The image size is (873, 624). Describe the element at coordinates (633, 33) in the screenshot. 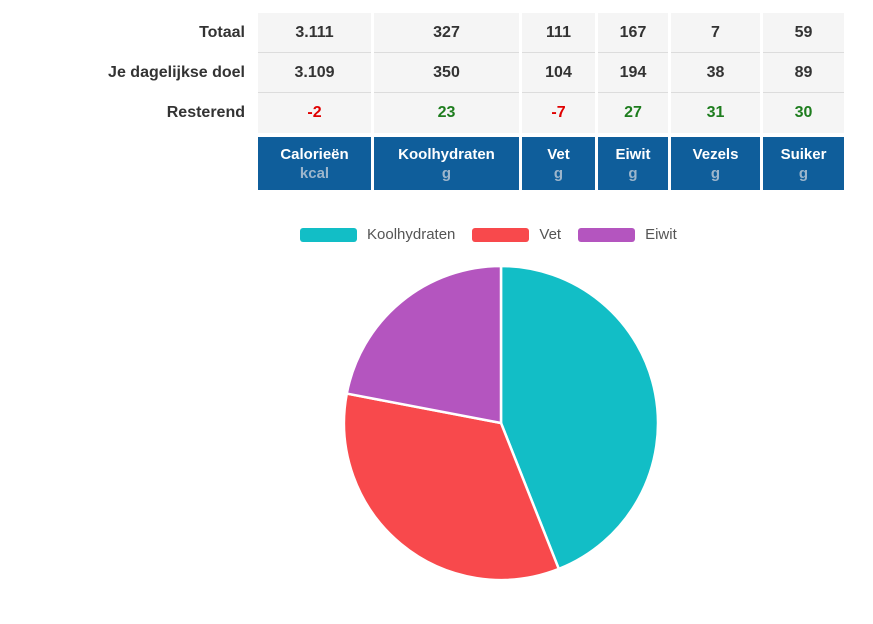

I see `cell-total-protein: 167` at that location.